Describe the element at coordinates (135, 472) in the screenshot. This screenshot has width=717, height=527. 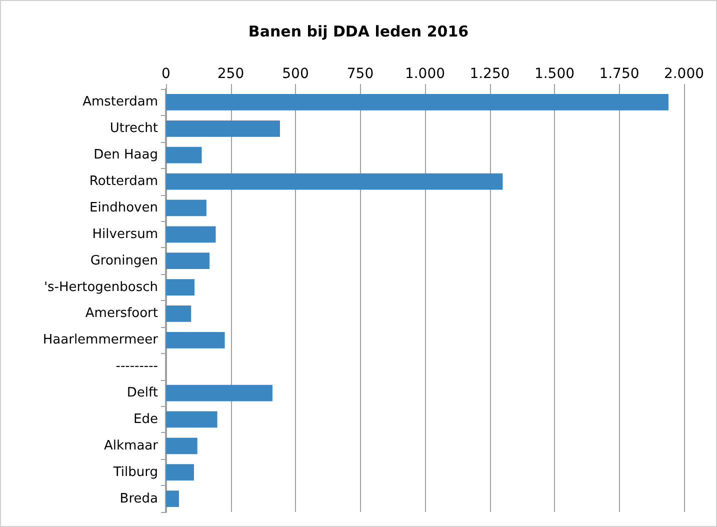
I see `y-tick-label: Tilburg` at that location.